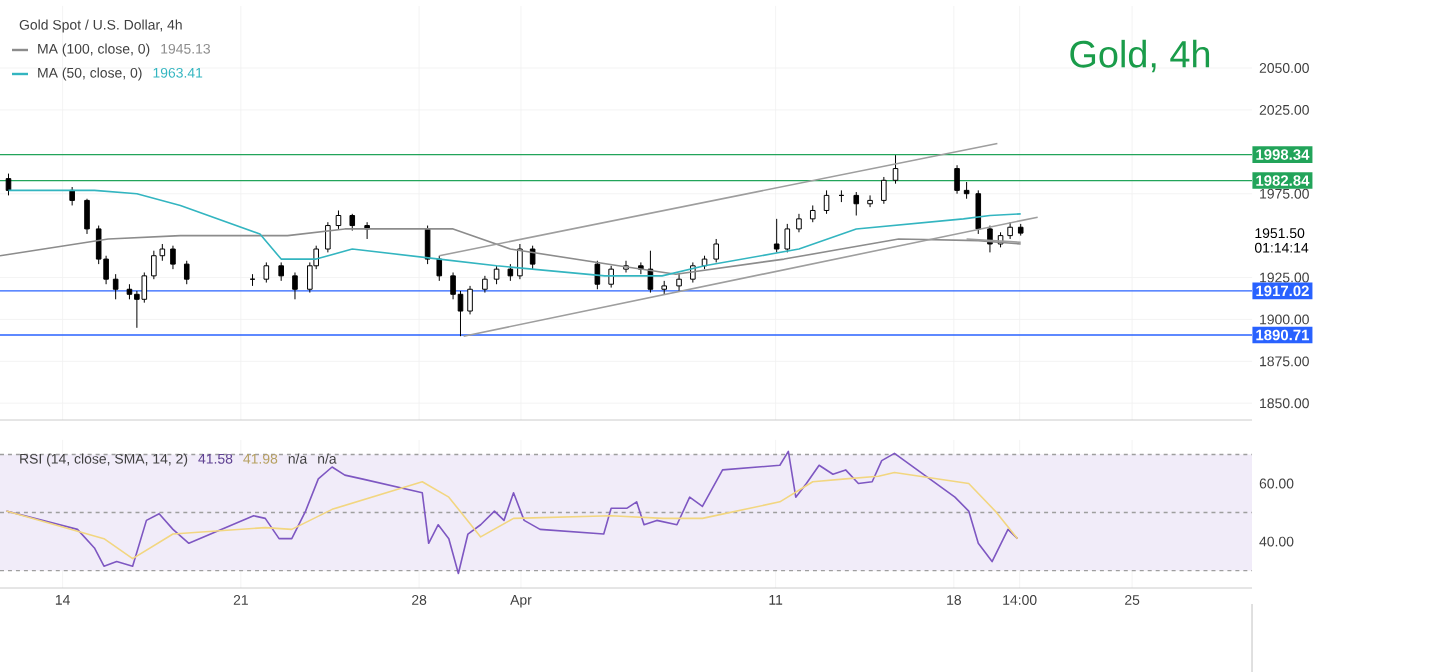  What do you see at coordinates (1140, 56) in the screenshot?
I see `text: Gold, 4h` at bounding box center [1140, 56].